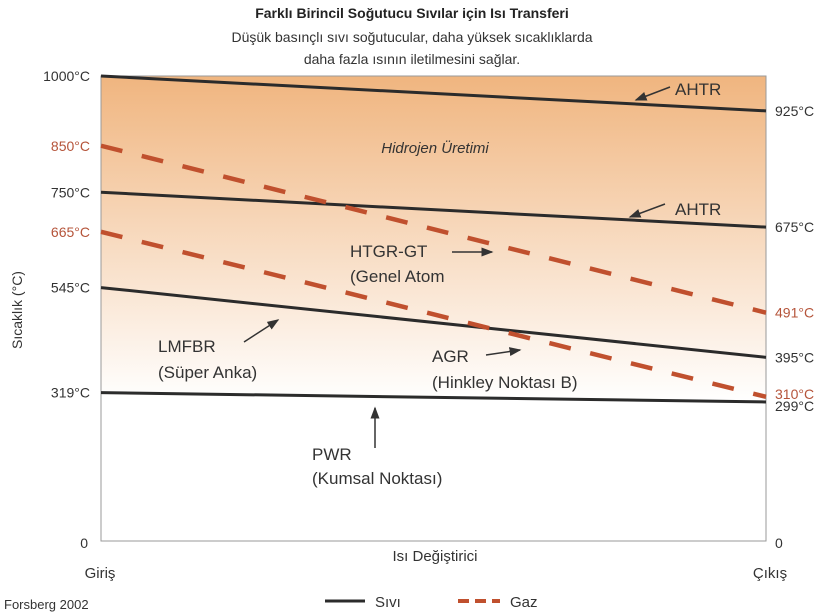  Describe the element at coordinates (504, 382) in the screenshot. I see `series-sublabel: (Hinkley Noktası B)` at that location.